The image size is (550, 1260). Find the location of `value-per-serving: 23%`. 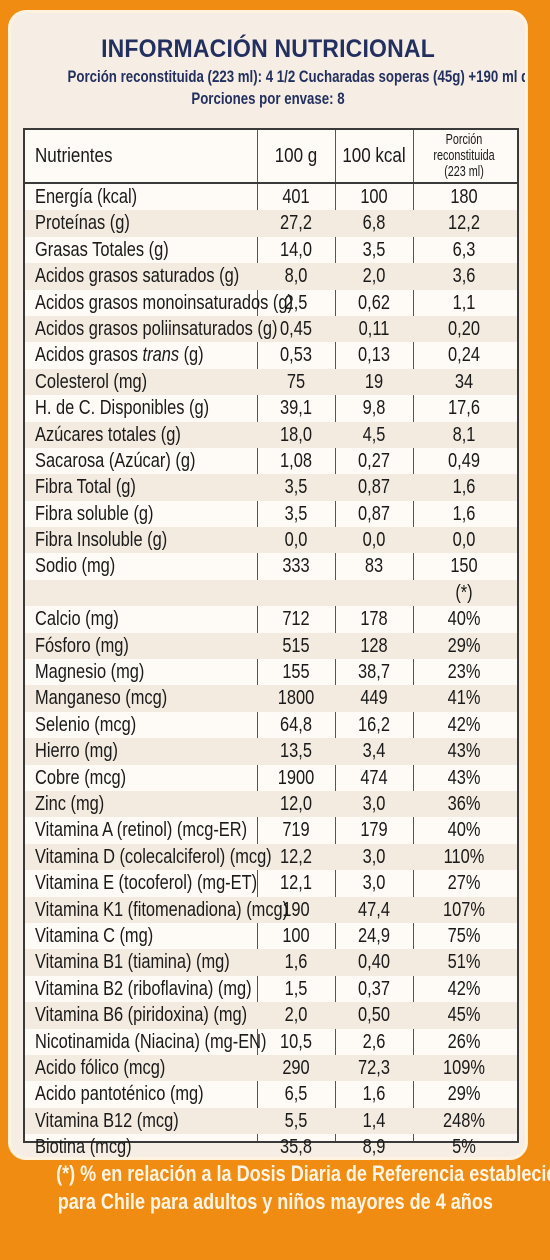

value-per-serving: 23% is located at coordinates (464, 672).